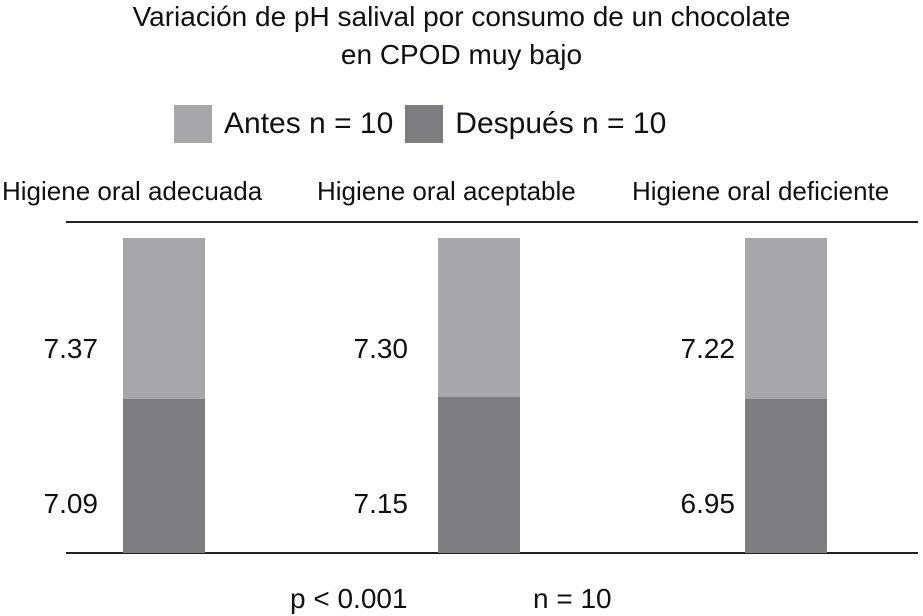  I want to click on p-value-annotation: p < 0.001, so click(349, 598).